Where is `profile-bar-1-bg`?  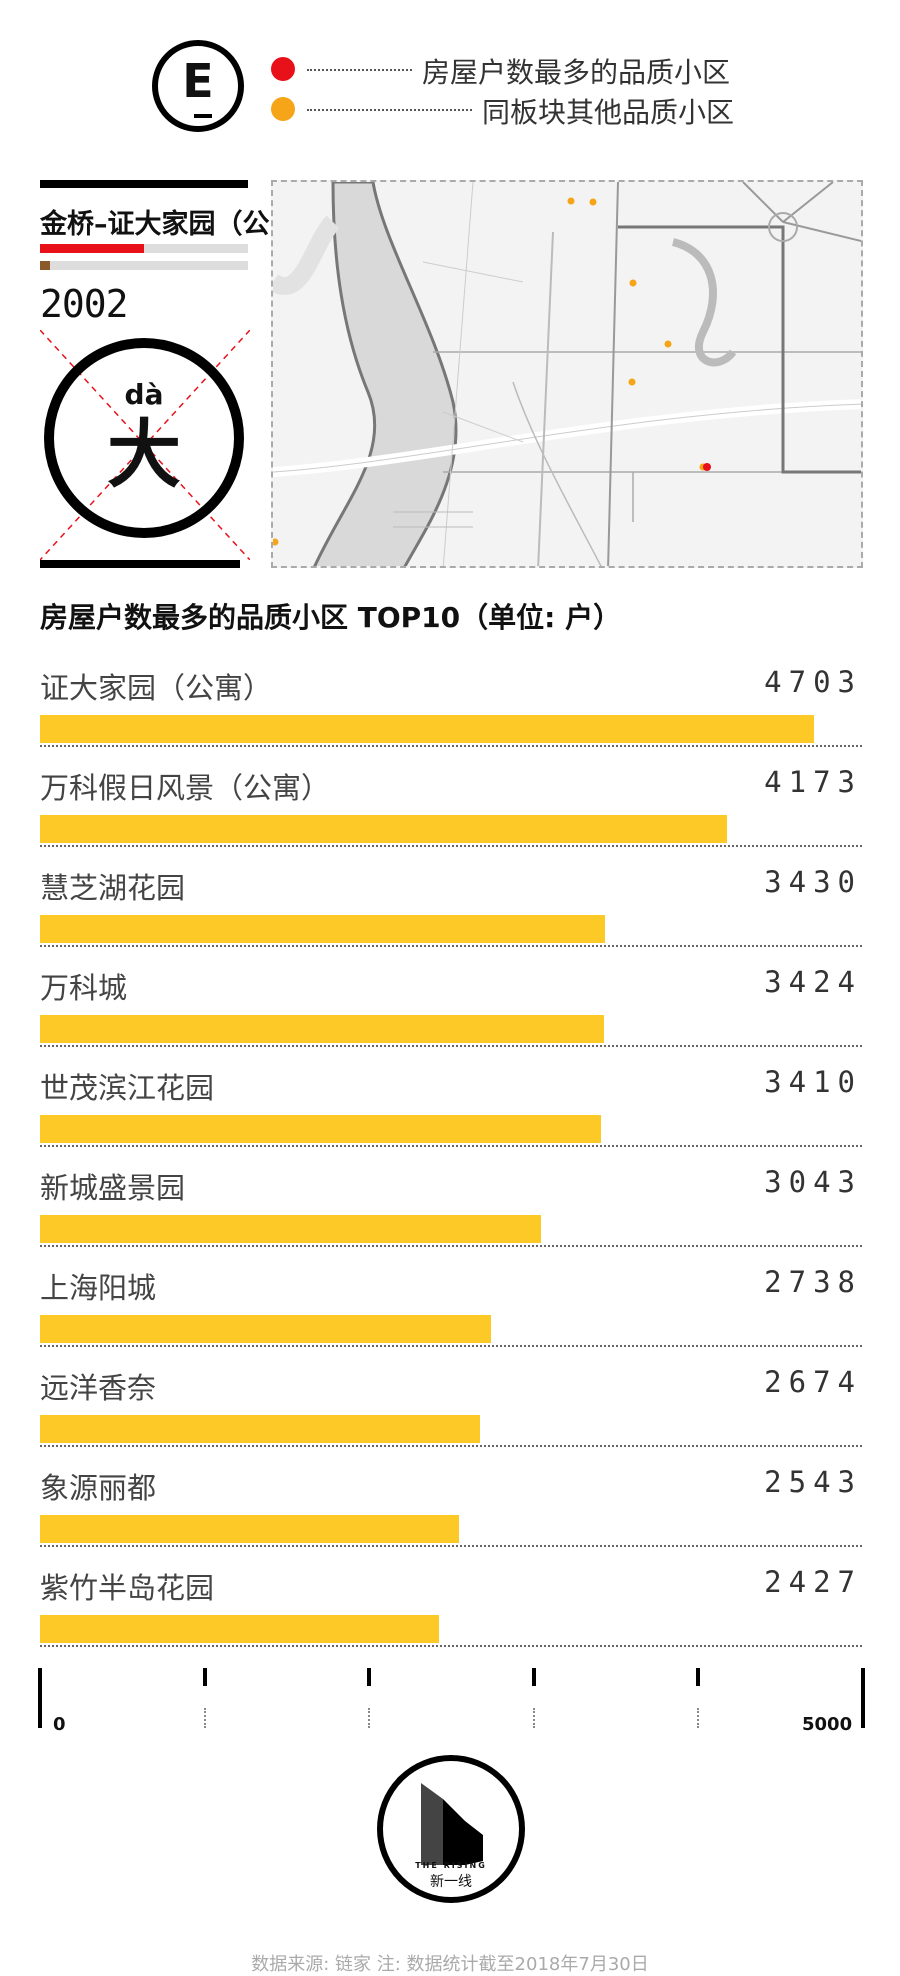 profile-bar-1-bg is located at coordinates (144, 248).